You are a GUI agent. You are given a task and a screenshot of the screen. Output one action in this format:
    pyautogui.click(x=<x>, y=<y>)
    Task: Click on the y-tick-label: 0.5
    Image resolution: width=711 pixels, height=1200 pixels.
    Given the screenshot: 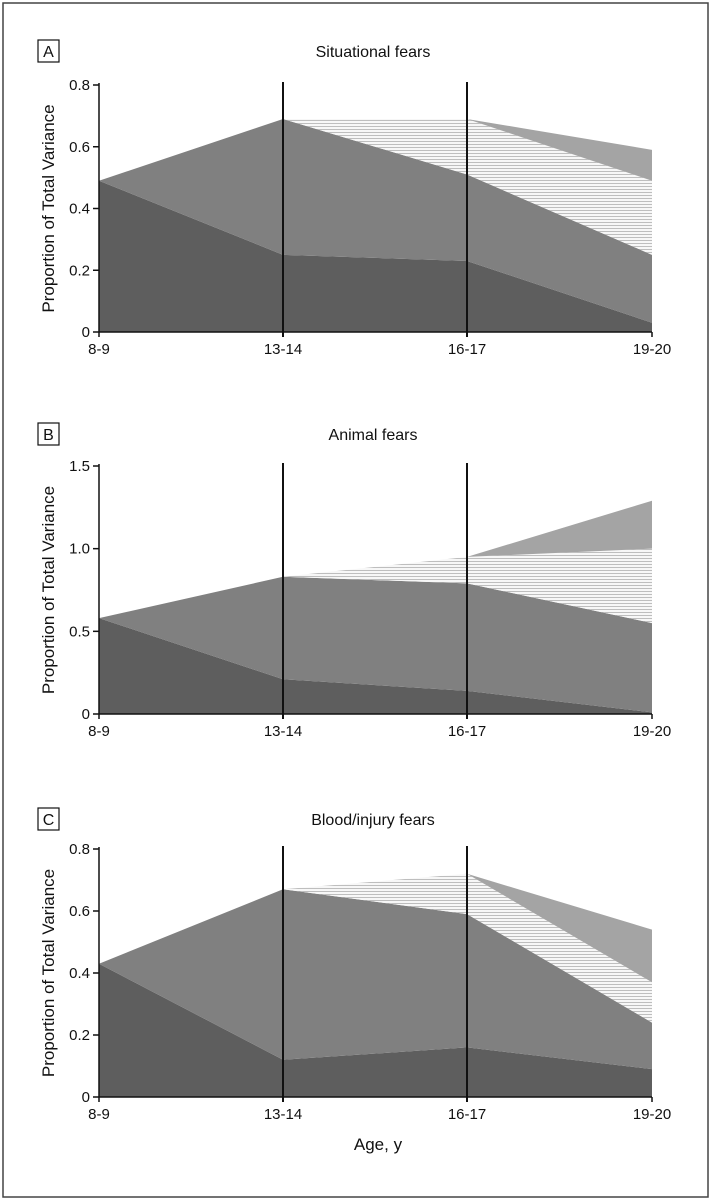 What is the action you would take?
    pyautogui.click(x=79, y=631)
    